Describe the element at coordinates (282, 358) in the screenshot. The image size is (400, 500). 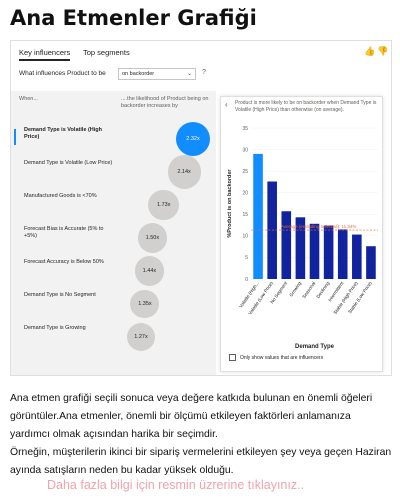
I see `checkbox-label: Only show values that are influencers` at that location.